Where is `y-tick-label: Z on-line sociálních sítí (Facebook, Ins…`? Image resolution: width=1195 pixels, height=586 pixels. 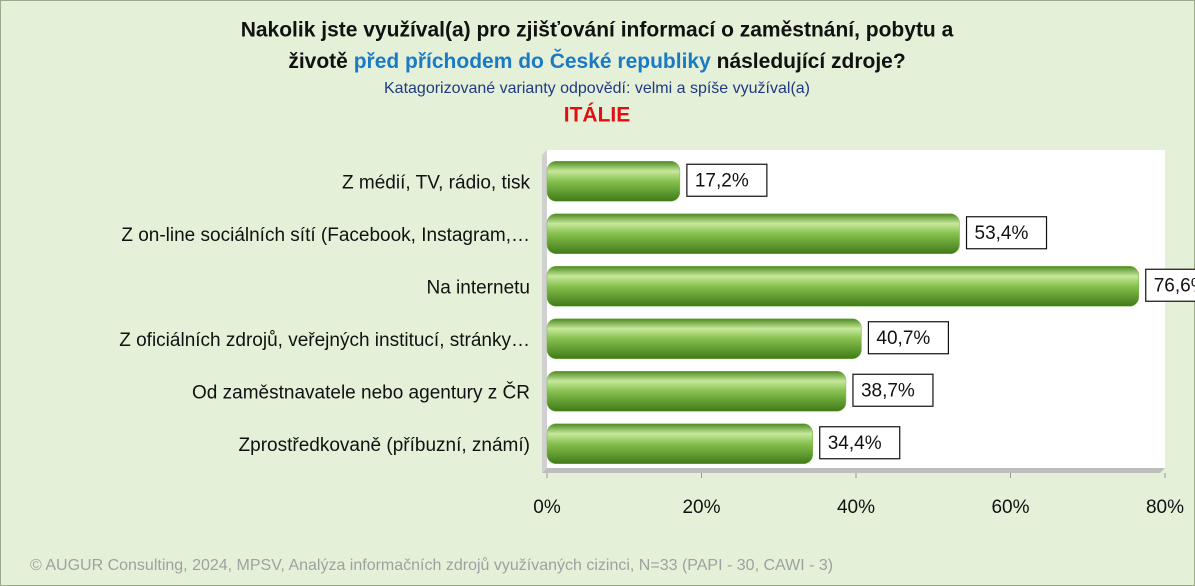 y-tick-label: Z on-line sociálních sítí (Facebook, Ins… is located at coordinates (325, 235).